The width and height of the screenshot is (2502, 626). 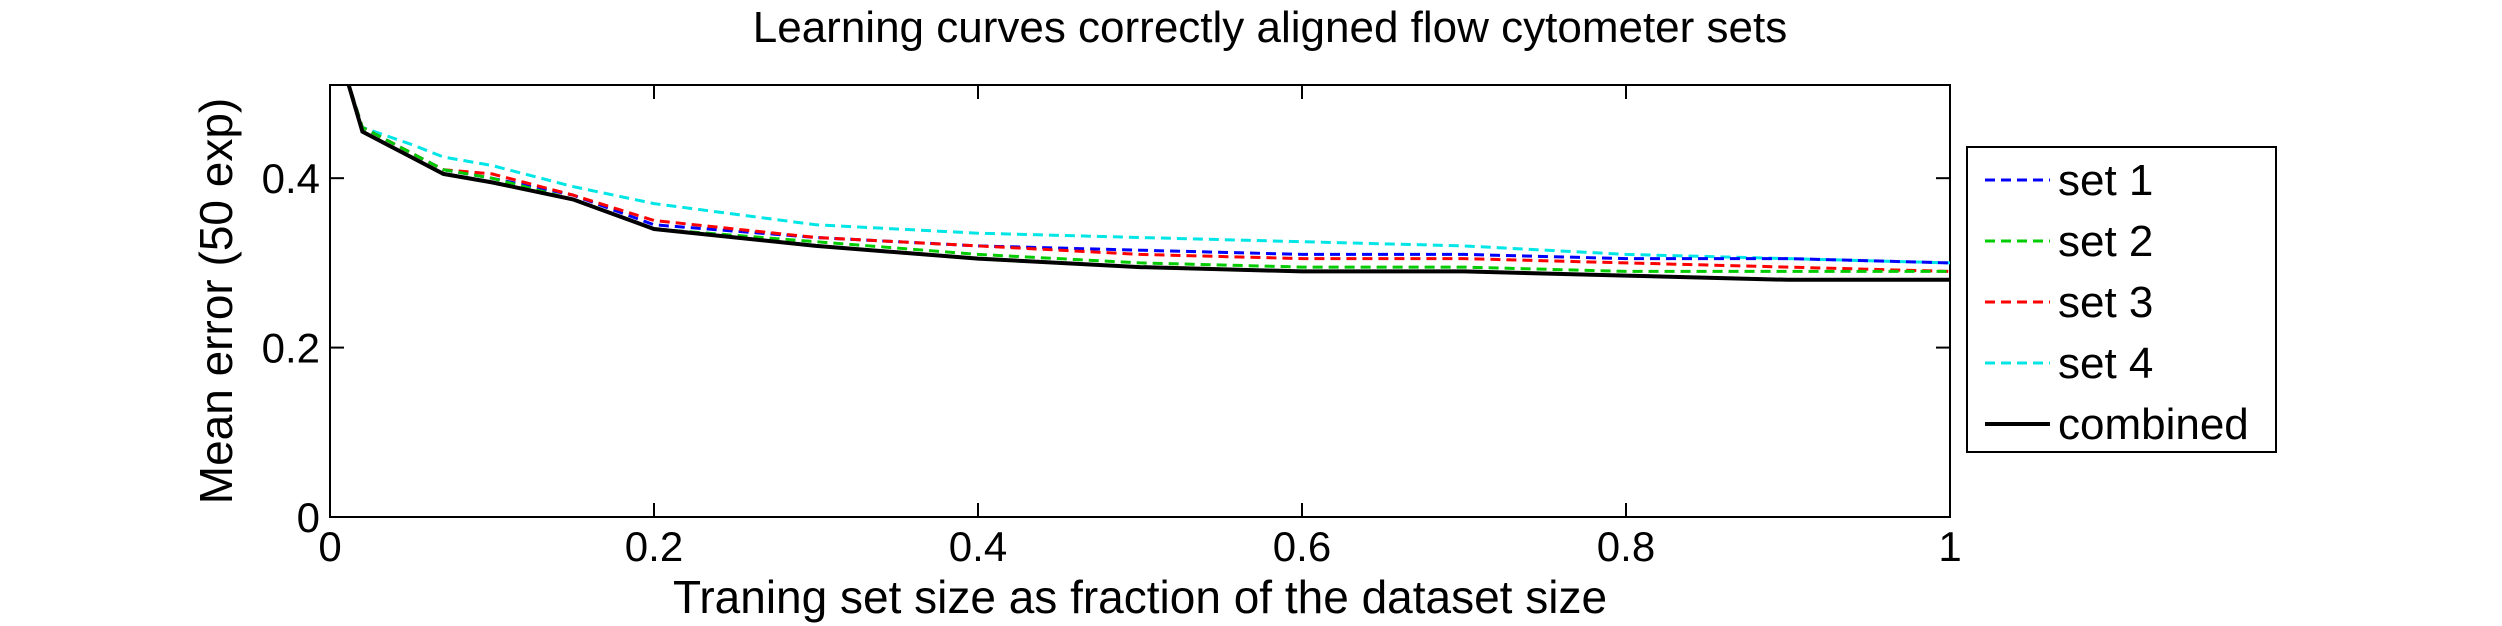 What do you see at coordinates (291, 178) in the screenshot?
I see `y-tick-label: 0.4` at bounding box center [291, 178].